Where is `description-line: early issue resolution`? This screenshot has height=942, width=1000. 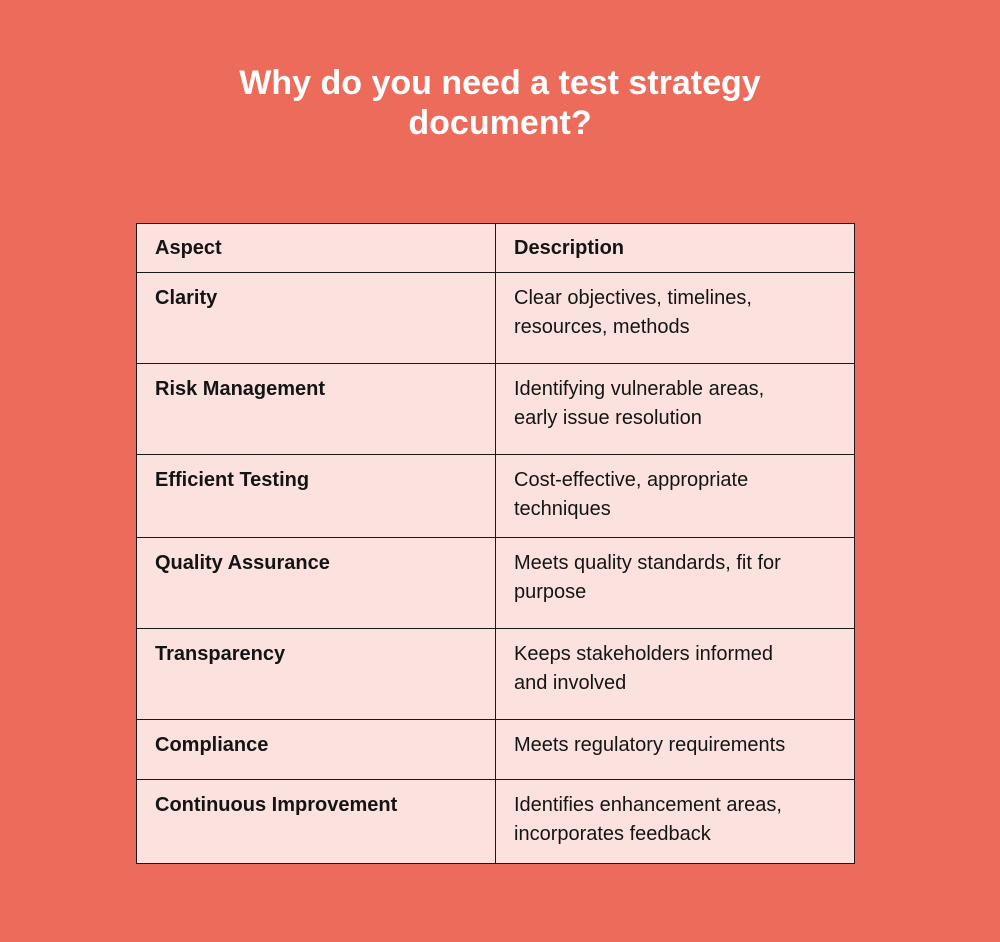
description-line: early issue resolution is located at coordinates (608, 418).